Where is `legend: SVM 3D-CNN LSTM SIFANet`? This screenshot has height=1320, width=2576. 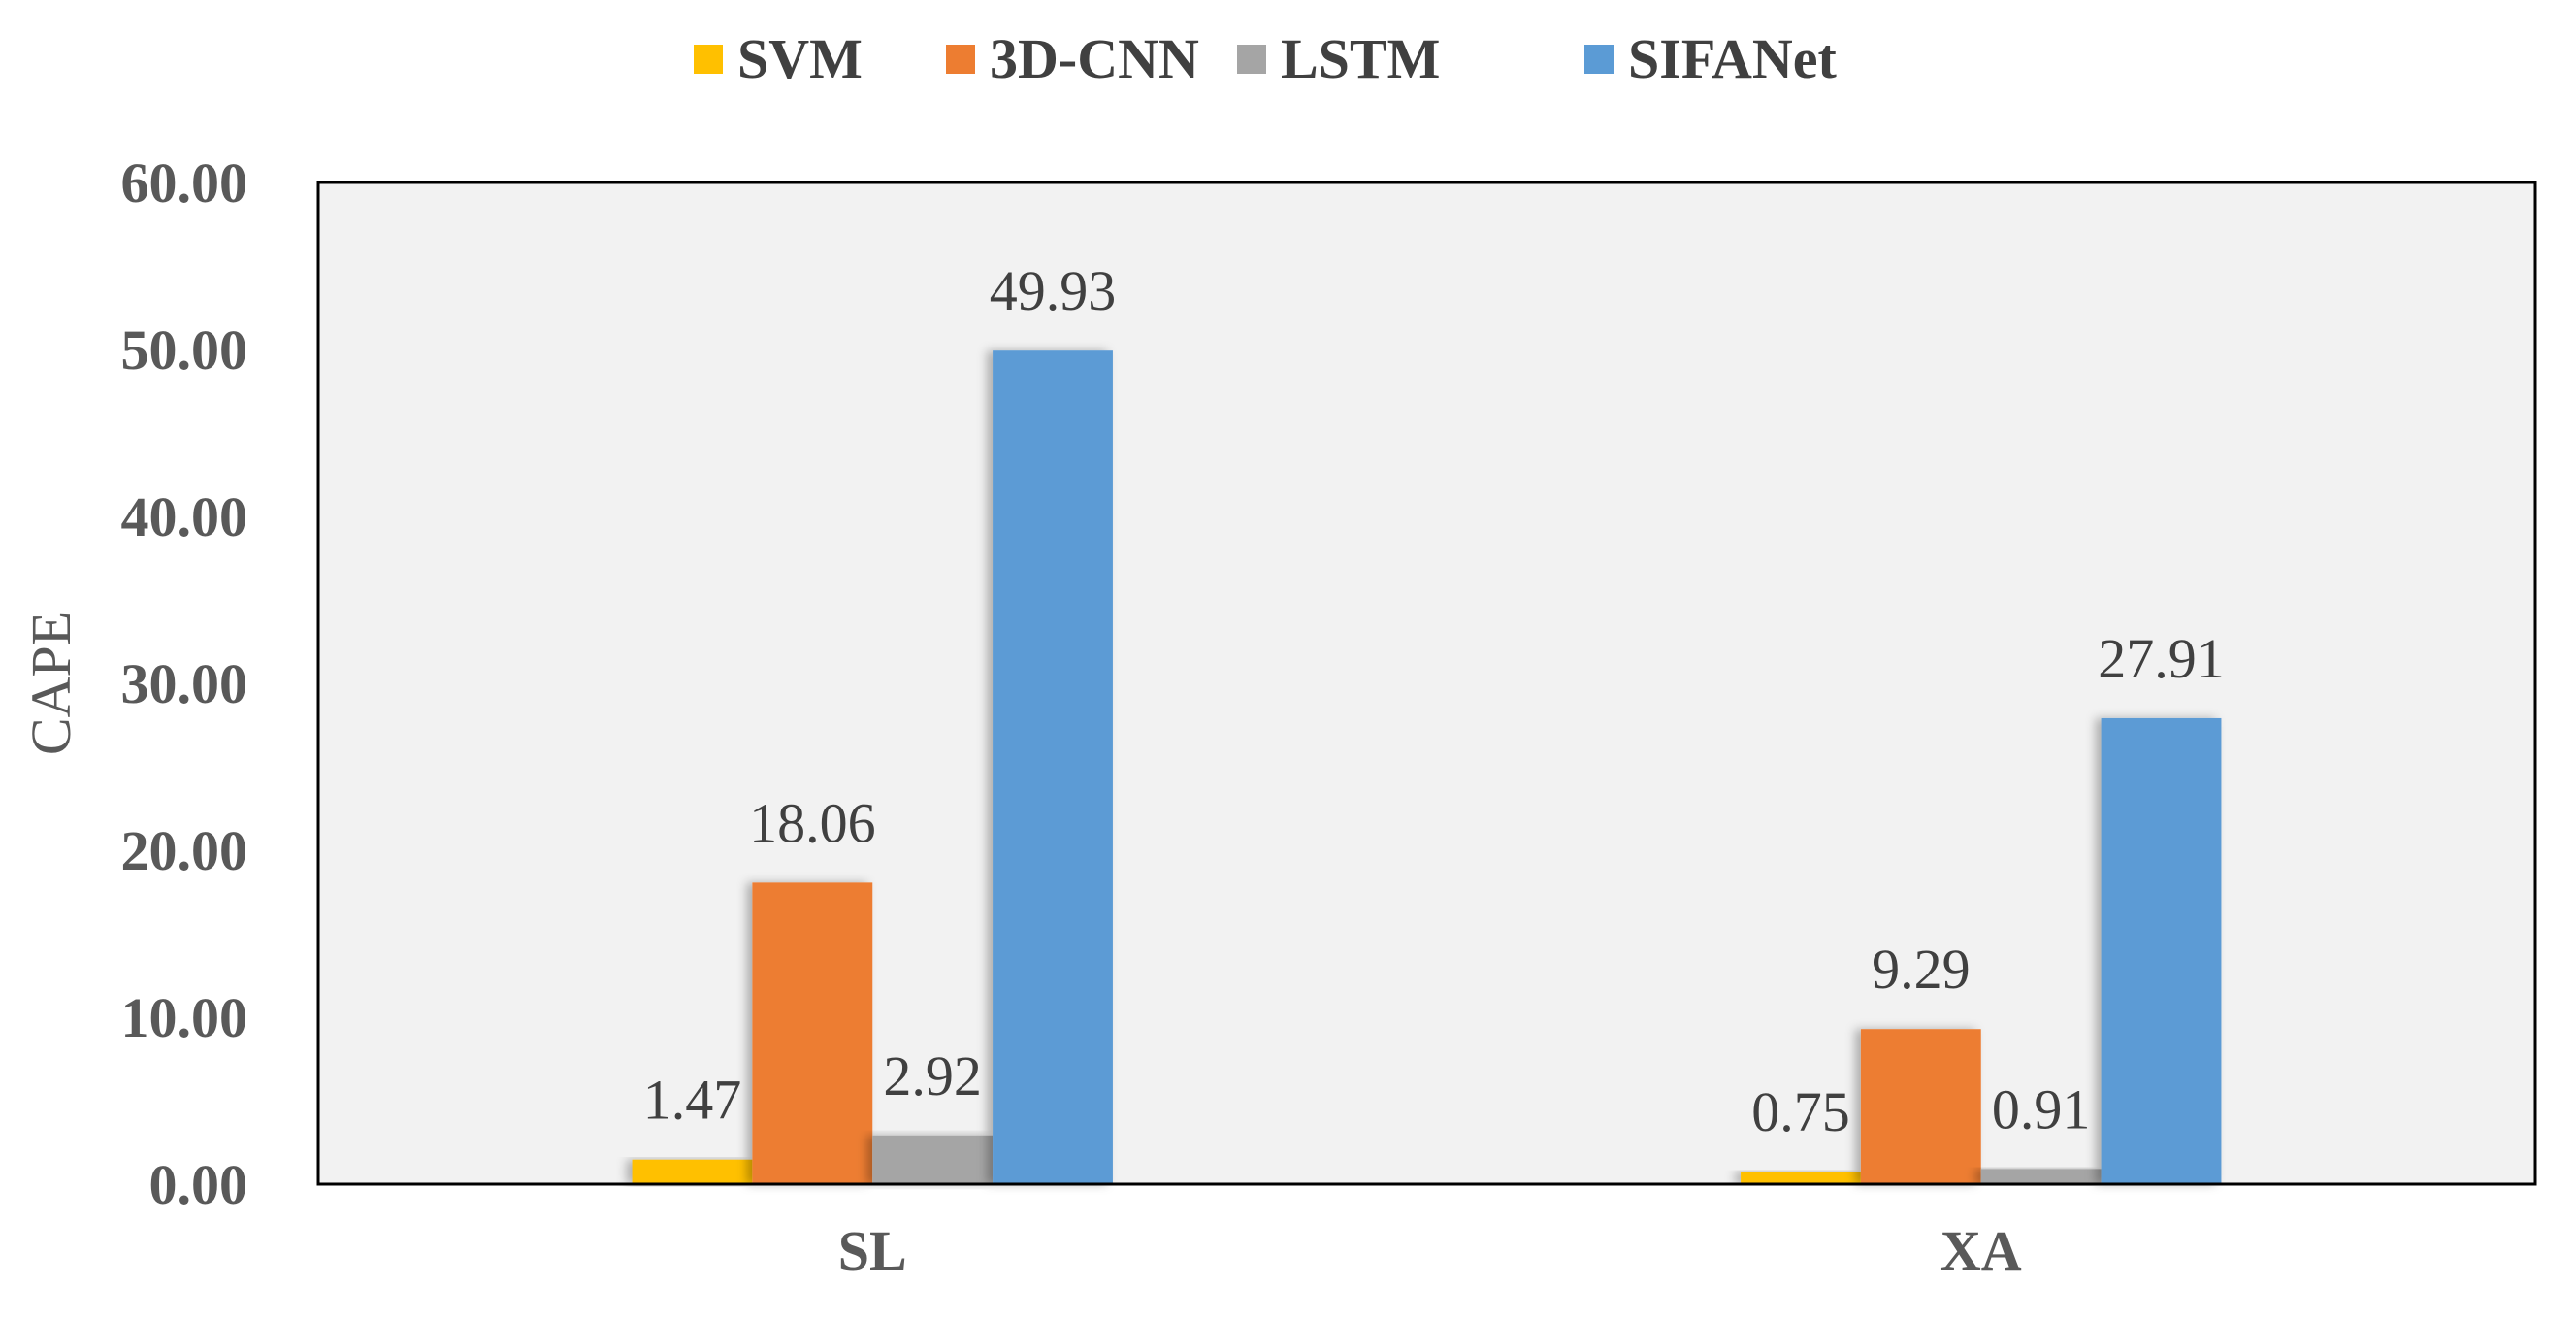
legend: SVM 3D-CNN LSTM SIFANet is located at coordinates (1265, 58).